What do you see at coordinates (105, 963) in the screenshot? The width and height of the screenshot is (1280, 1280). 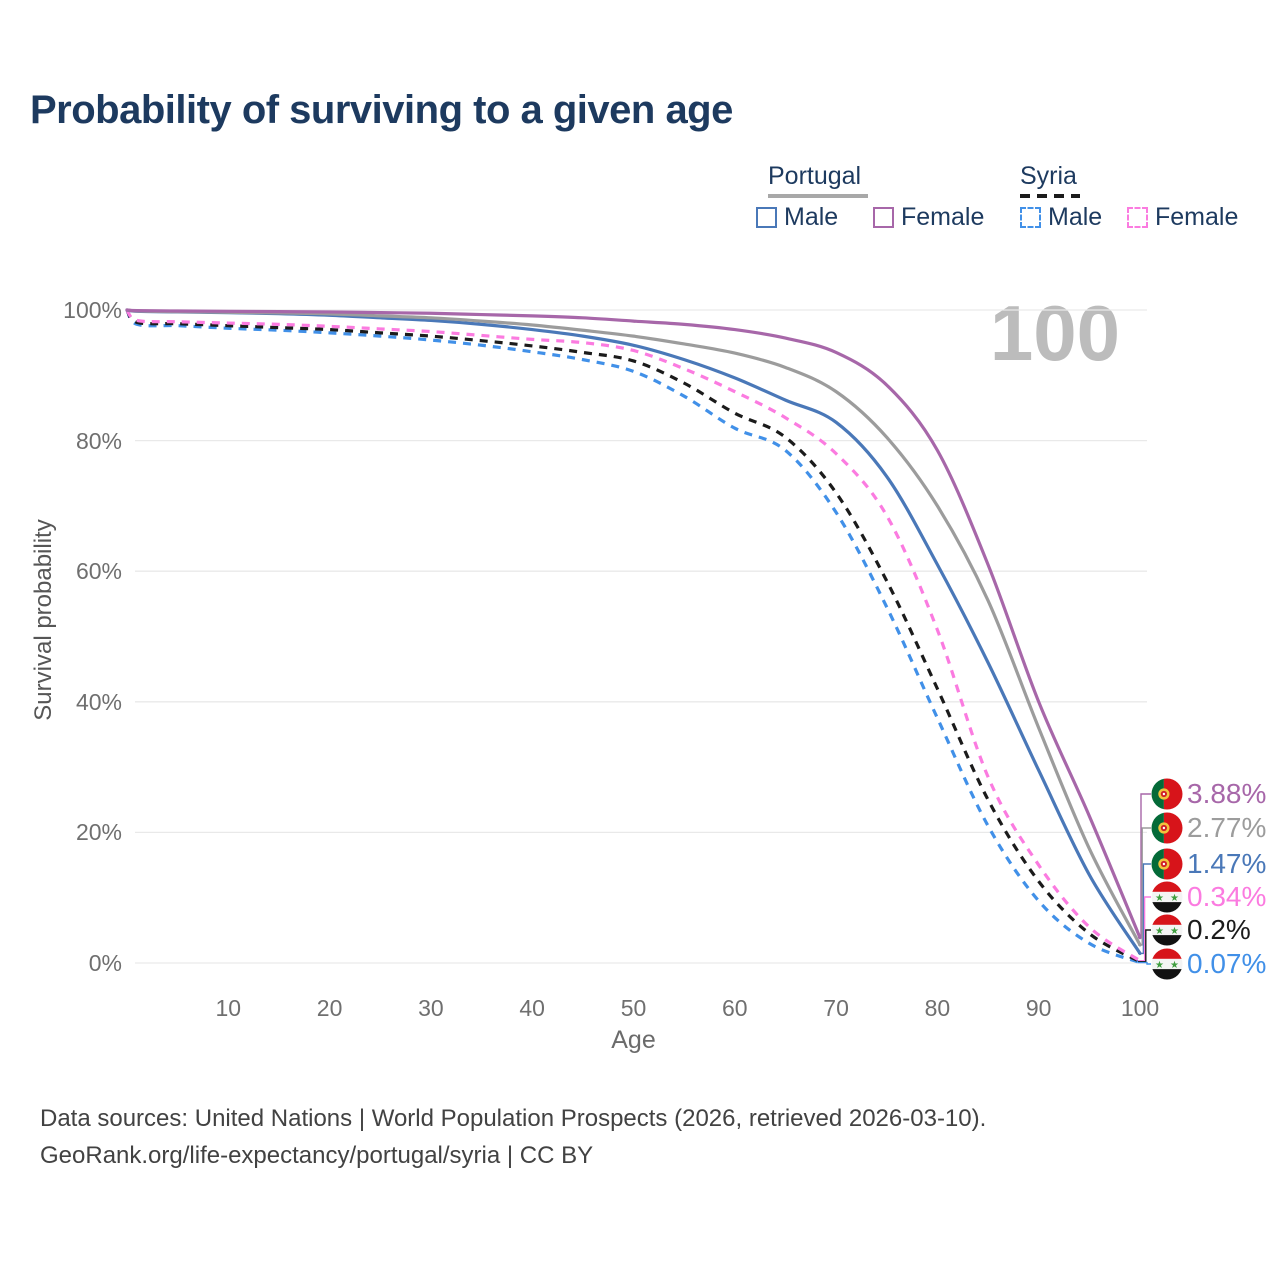 I see `y-tick-0%: 0%` at bounding box center [105, 963].